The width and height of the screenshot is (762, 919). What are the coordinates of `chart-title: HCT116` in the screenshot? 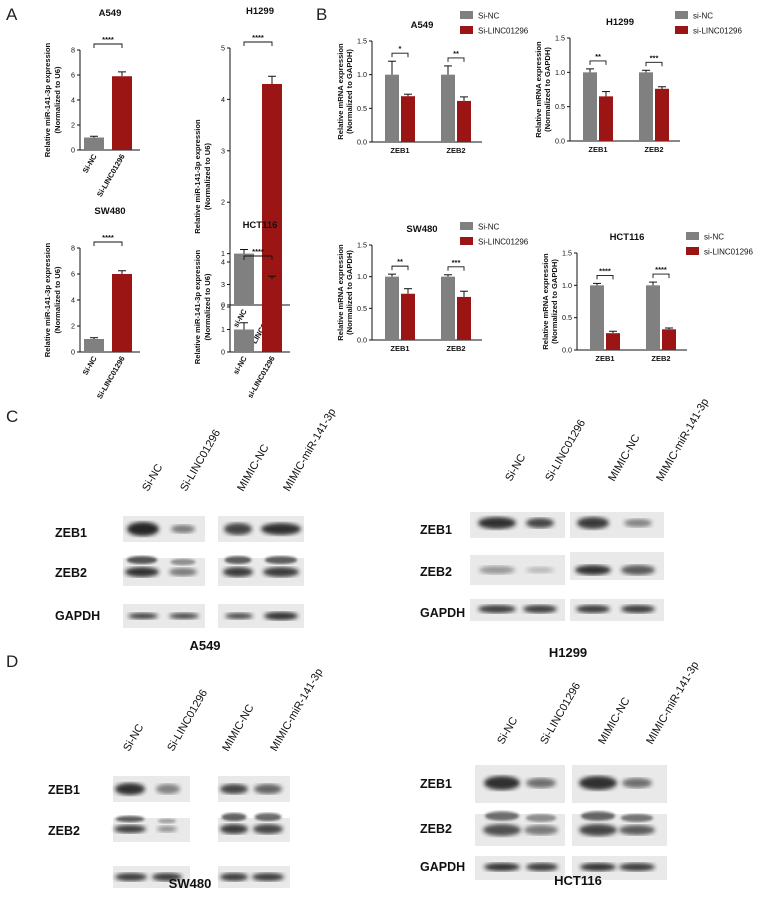 It's located at (627, 237).